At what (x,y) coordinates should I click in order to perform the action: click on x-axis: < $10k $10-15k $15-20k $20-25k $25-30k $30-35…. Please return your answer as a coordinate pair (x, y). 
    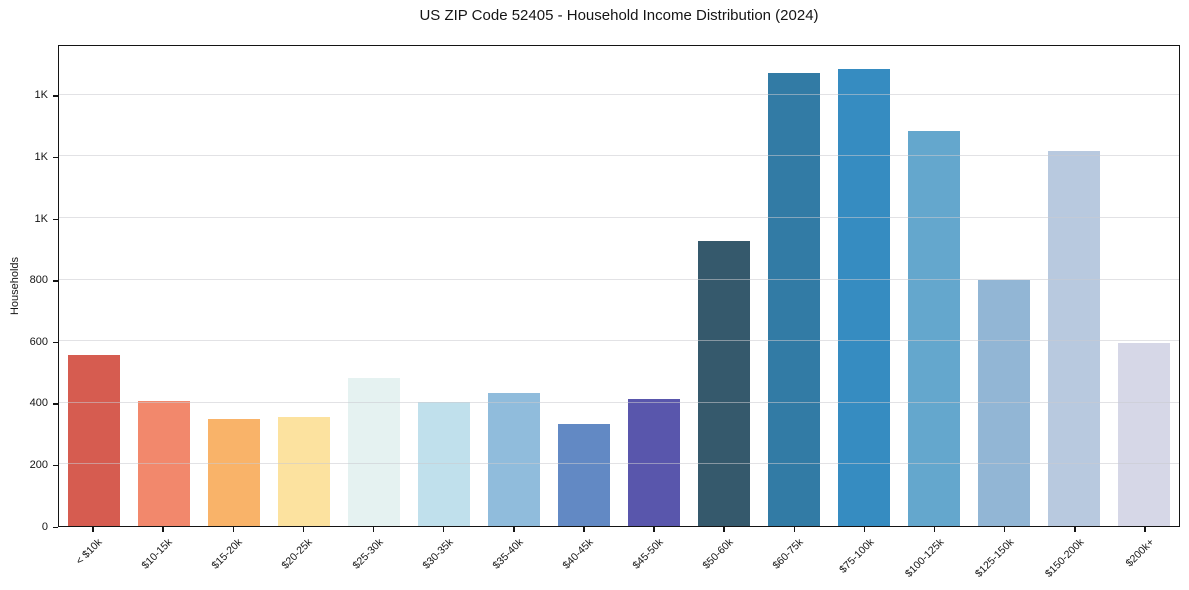
    Looking at the image, I should click on (619, 558).